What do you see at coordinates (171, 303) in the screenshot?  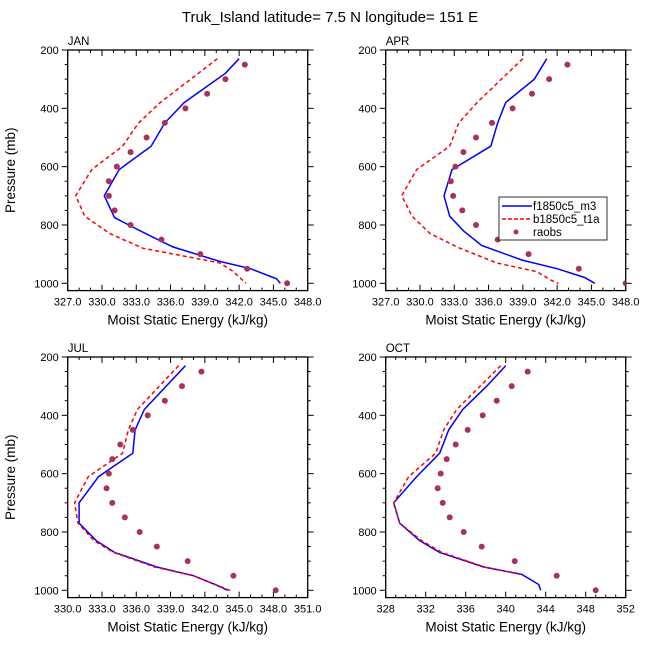 I see `x-tick-label: 336.0` at bounding box center [171, 303].